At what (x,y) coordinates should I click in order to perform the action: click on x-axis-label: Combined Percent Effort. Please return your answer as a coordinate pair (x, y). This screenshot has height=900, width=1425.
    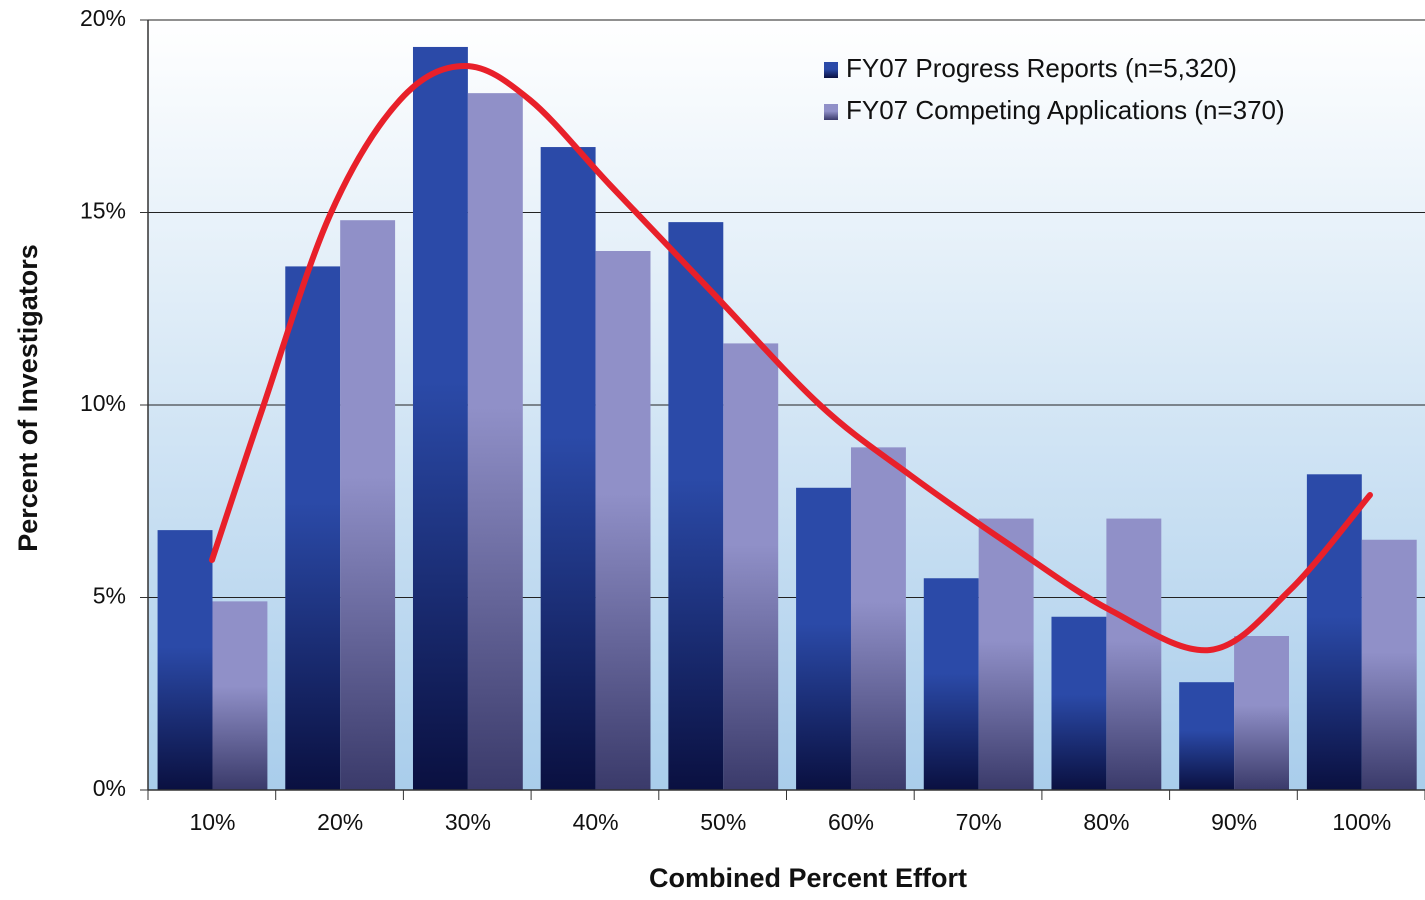
    Looking at the image, I should click on (808, 878).